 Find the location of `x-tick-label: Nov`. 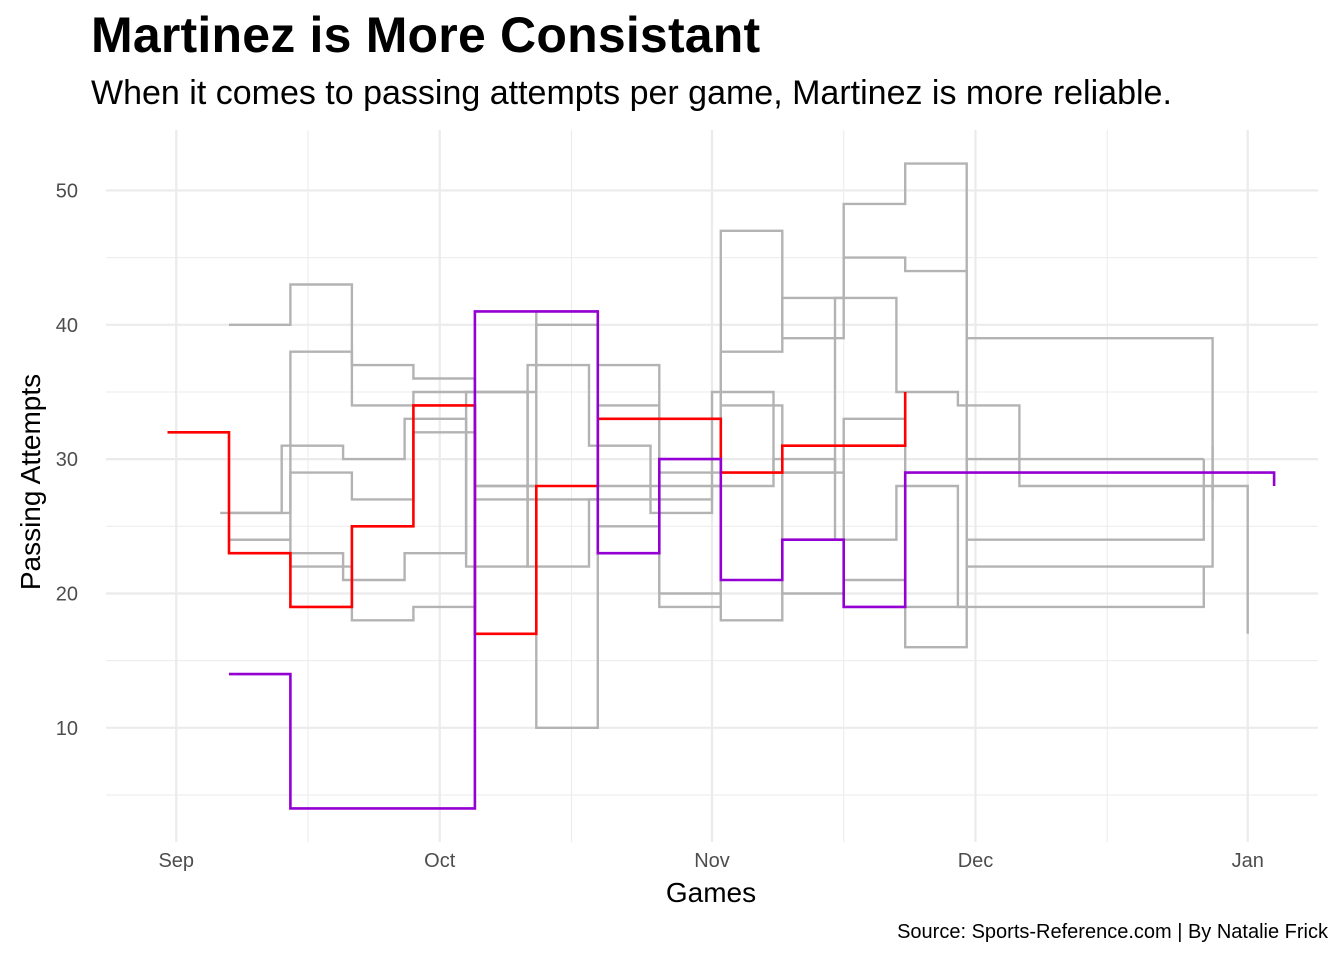

x-tick-label: Nov is located at coordinates (712, 861).